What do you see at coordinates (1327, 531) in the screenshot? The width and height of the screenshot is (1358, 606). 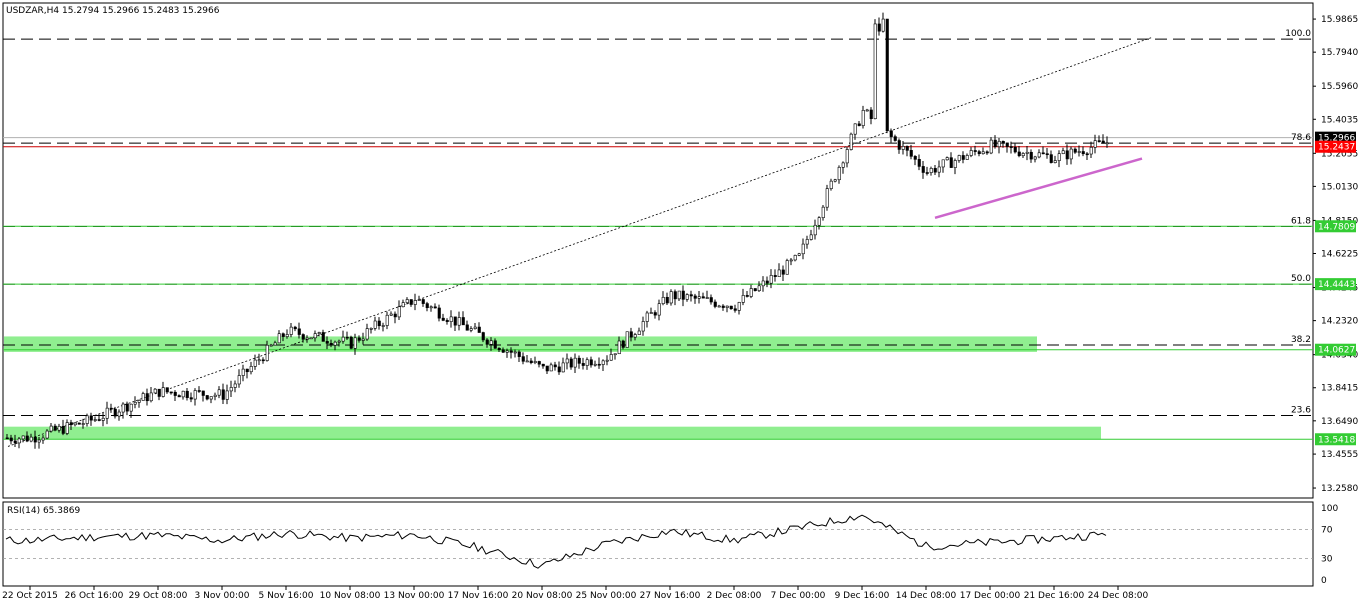 I see `rsi-y-tick-label: 70` at bounding box center [1327, 531].